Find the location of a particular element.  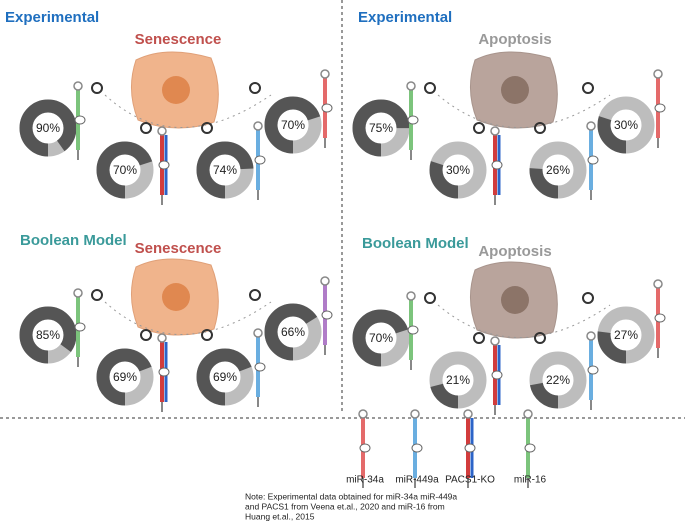

donut-label: 85% is located at coordinates (48, 335).